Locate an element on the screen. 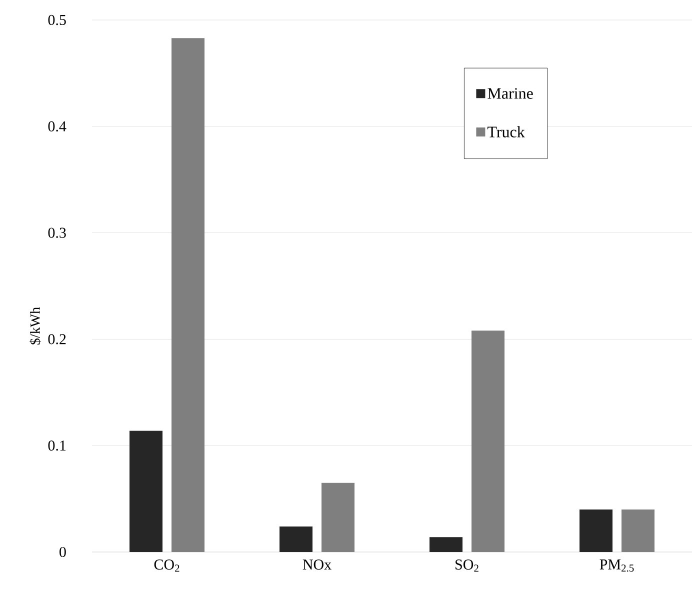 This screenshot has height=596, width=692. x-tick-label: CO$_{2}$ is located at coordinates (167, 566).